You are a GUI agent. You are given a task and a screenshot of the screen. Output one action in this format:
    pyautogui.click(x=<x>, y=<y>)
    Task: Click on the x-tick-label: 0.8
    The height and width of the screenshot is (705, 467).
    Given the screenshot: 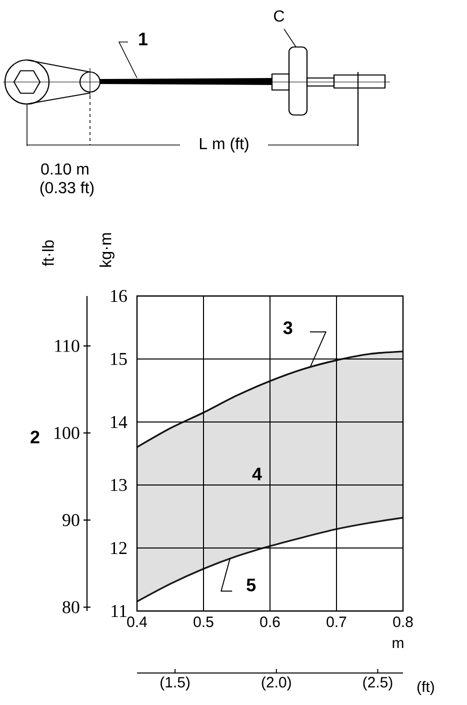 What is the action you would take?
    pyautogui.click(x=403, y=622)
    